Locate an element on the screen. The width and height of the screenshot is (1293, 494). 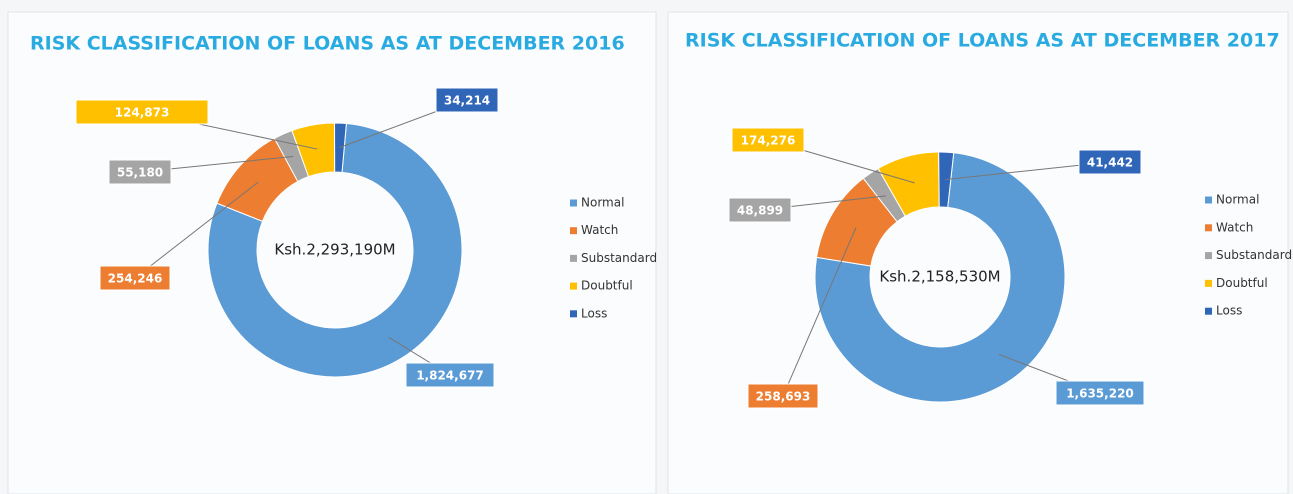
center-label: Ksh.2,158,530M is located at coordinates (939, 277).